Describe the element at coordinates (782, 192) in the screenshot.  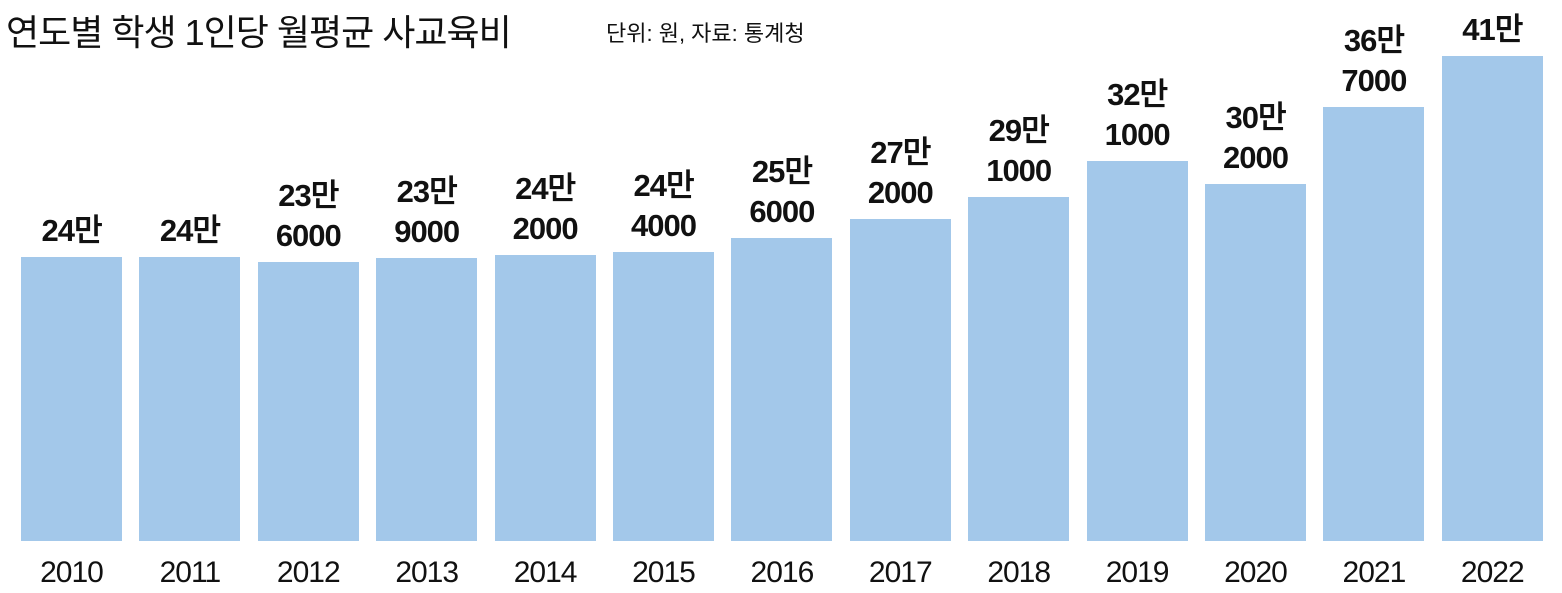
I see `value-label: 25만 6000` at that location.